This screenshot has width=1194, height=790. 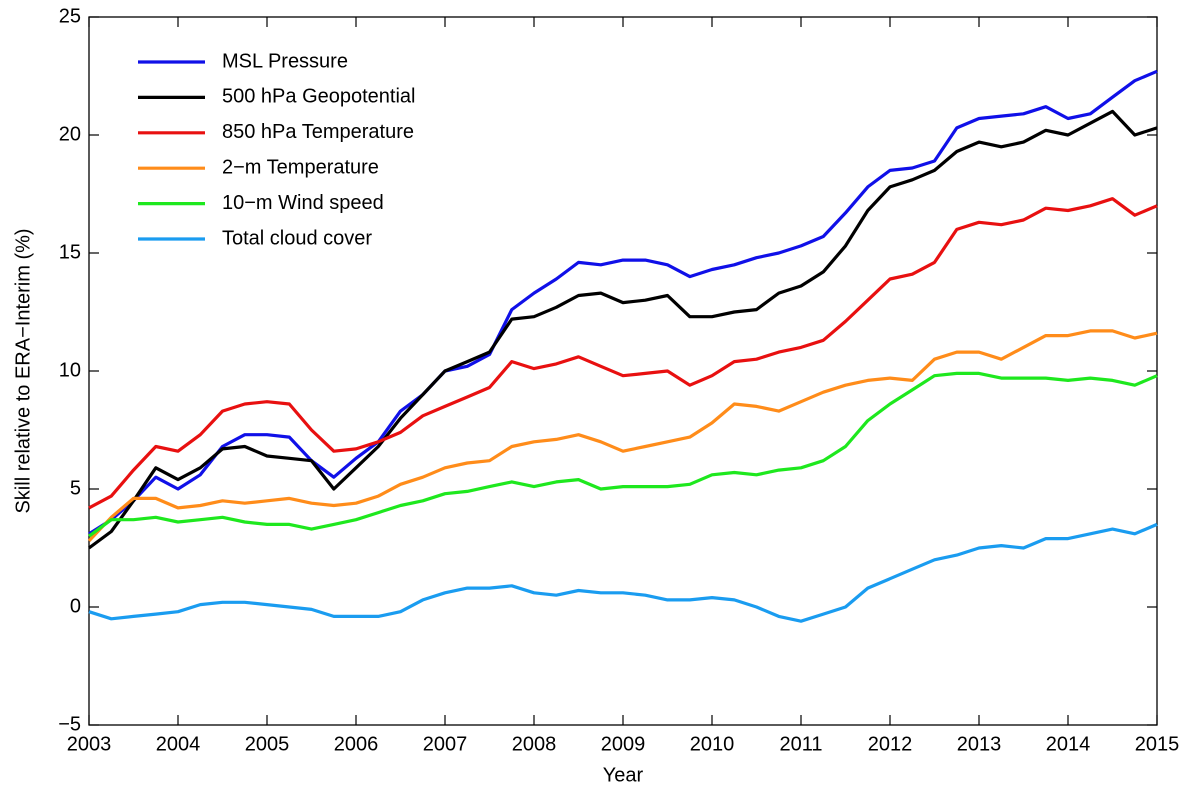 What do you see at coordinates (70, 252) in the screenshot?
I see `y-tick-label: 15` at bounding box center [70, 252].